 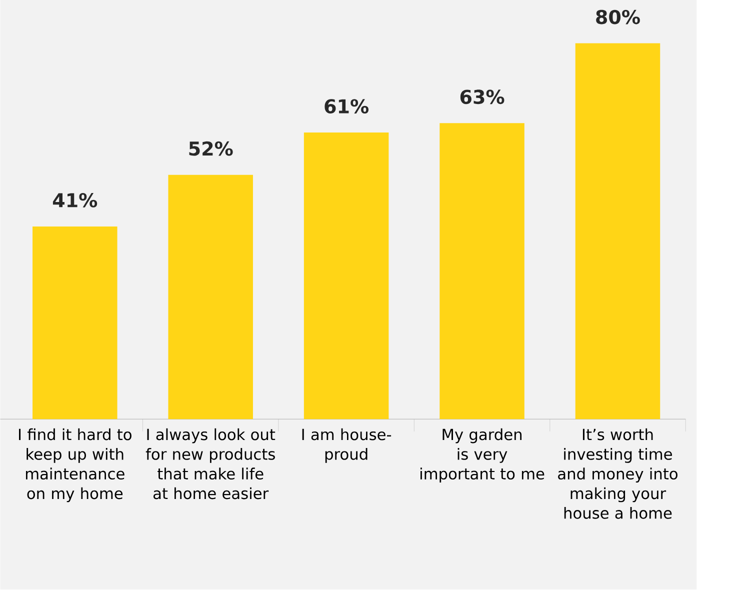 I want to click on data-label: 41%, so click(x=75, y=200).